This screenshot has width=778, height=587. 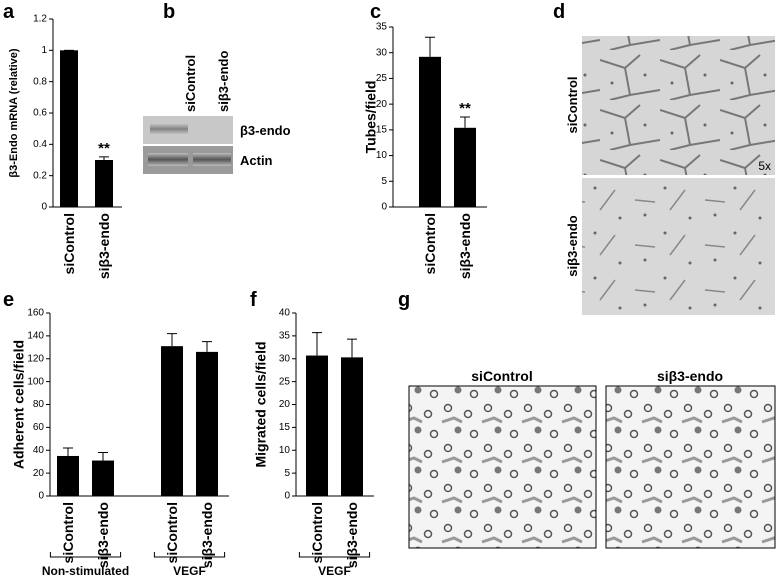 I want to click on y-tick-label: 0.2, so click(x=40, y=175).